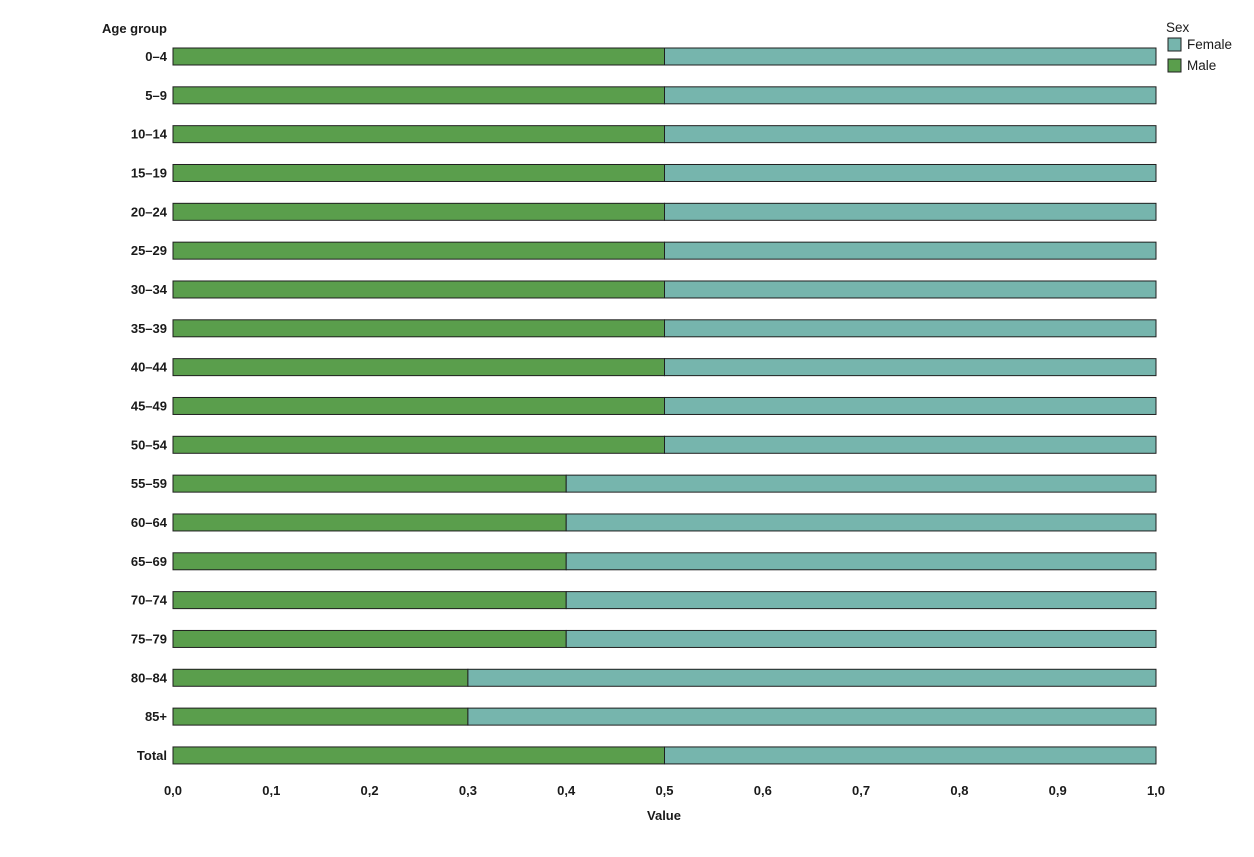 The width and height of the screenshot is (1254, 857). Describe the element at coordinates (149, 289) in the screenshot. I see `category-label: 30–34` at that location.